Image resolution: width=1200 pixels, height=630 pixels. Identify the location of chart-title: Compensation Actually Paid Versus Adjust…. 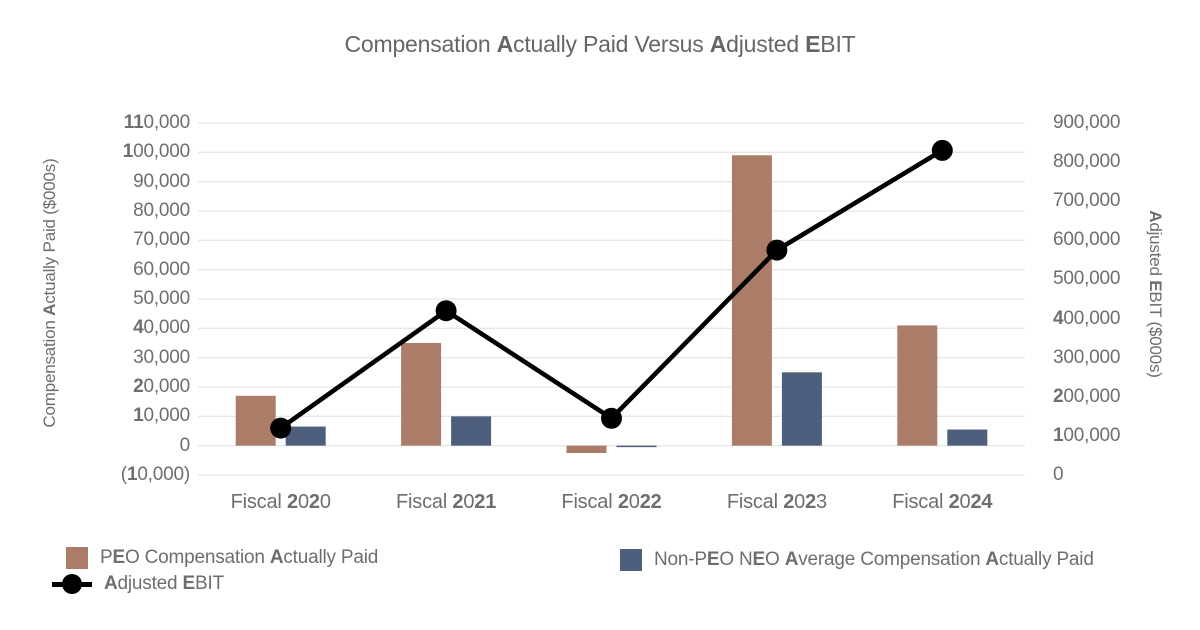
(600, 44).